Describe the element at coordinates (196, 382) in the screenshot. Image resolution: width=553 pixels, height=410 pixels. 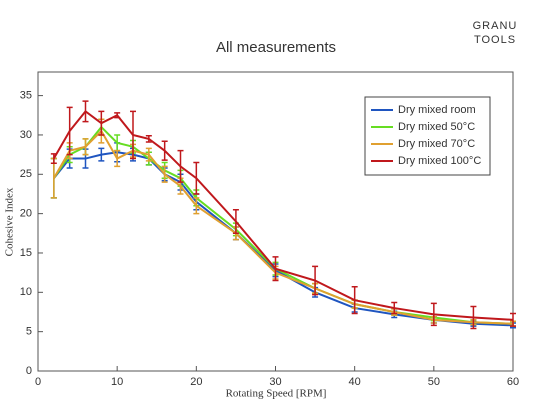
I see `x-tick-label: 20` at that location.